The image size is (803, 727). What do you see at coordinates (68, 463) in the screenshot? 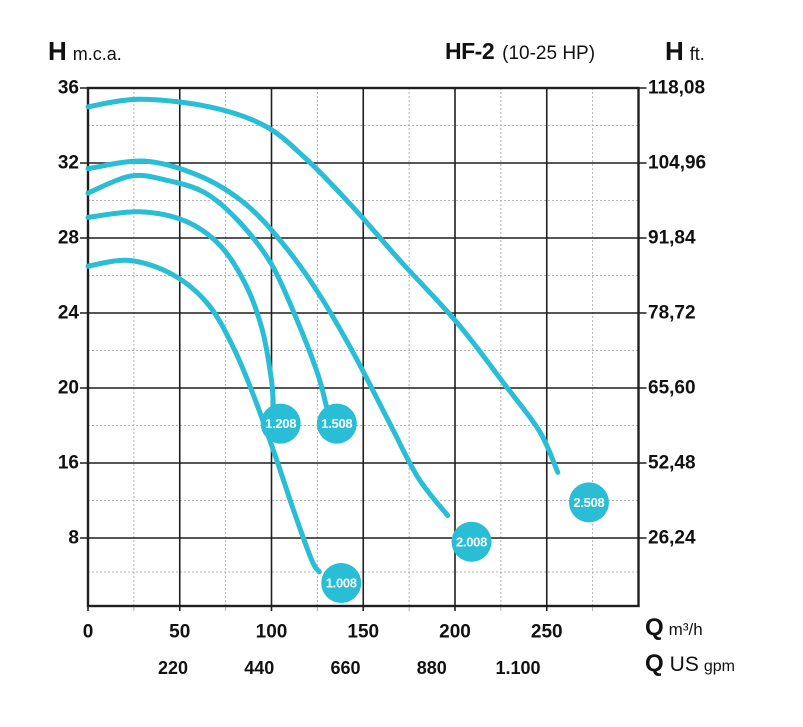
I see `y-axis-tick-label-mca: 16` at bounding box center [68, 463].